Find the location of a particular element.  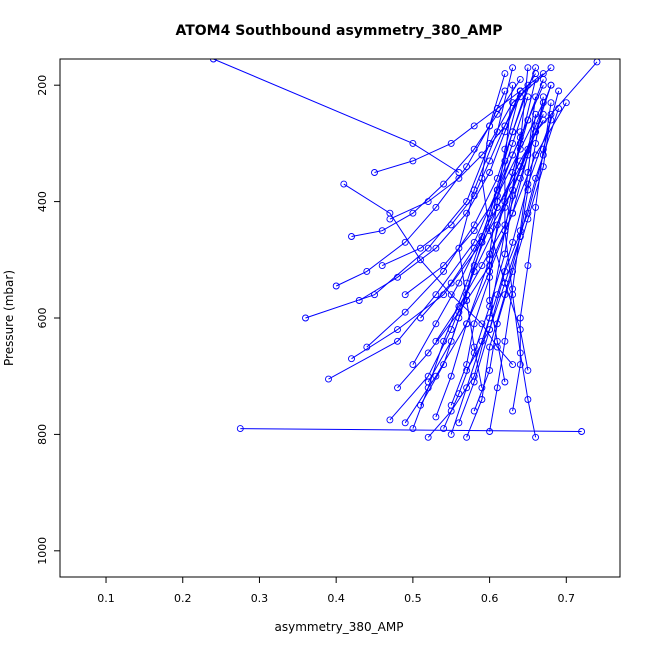

y-tick-label: 200 is located at coordinates (42, 85).